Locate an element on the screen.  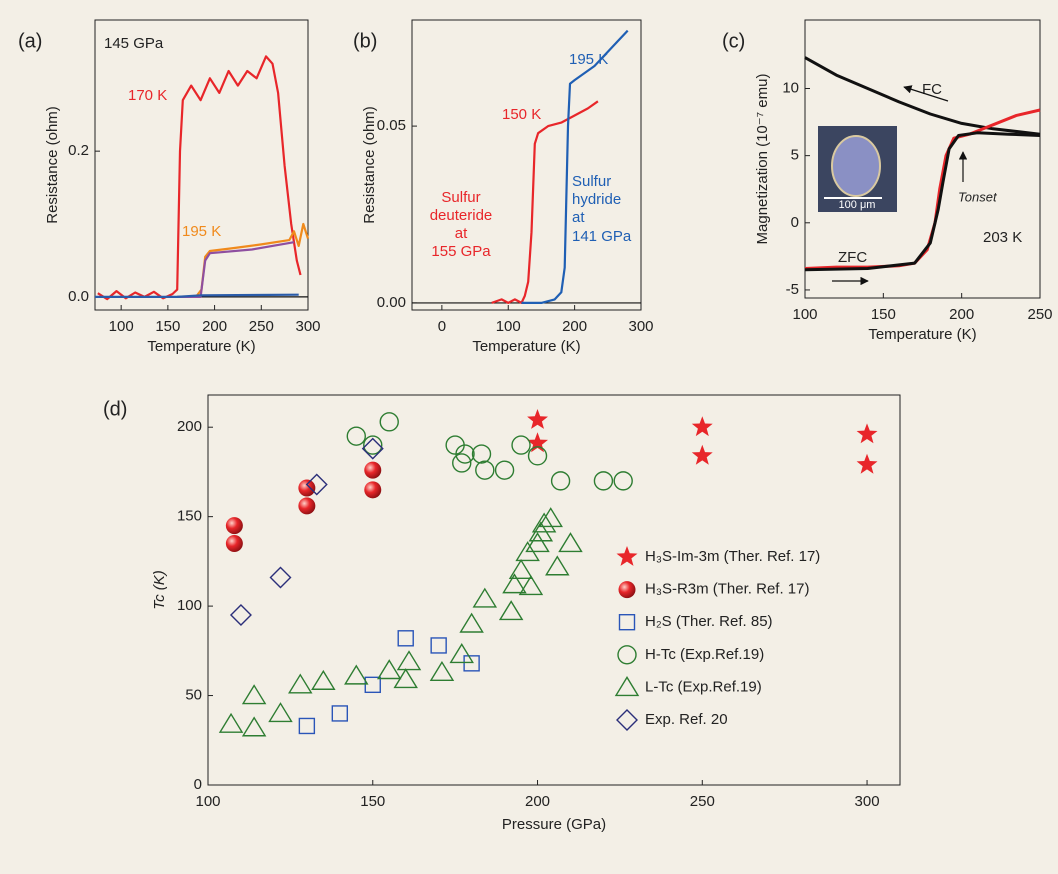
annotation-group: Sulfur deuteride at 155 GPa is located at coordinates (461, 224).